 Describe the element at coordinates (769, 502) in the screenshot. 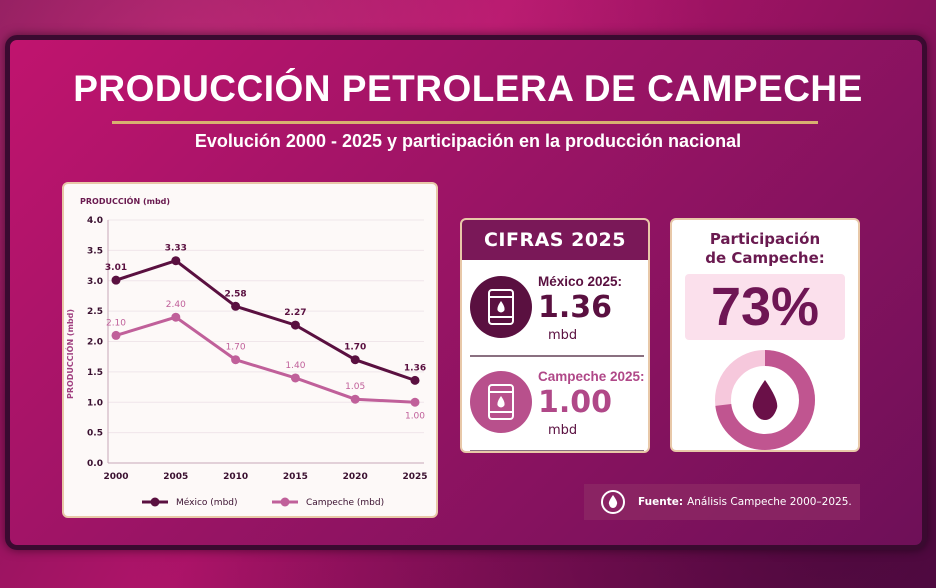

I see `source-text: Análisis Campeche 2000–2025.` at that location.